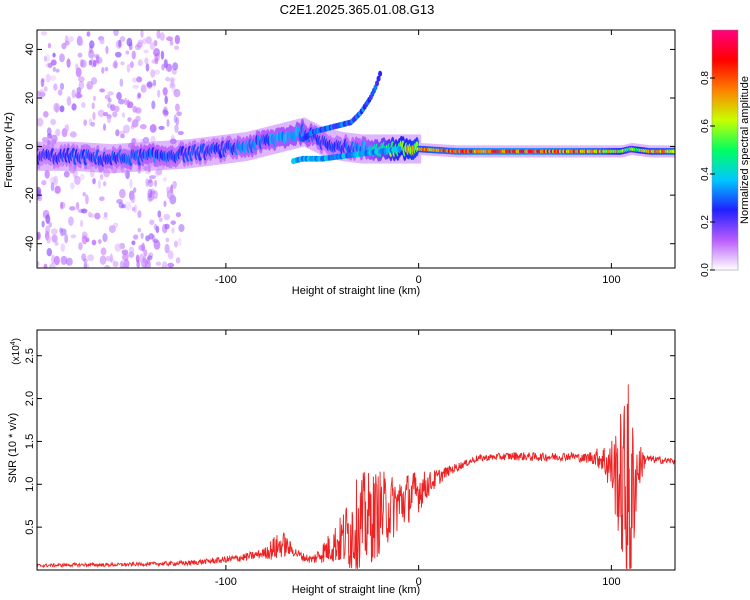  I want to click on snr-y-axis-label: SNR (10 * v/v), so click(13, 448).